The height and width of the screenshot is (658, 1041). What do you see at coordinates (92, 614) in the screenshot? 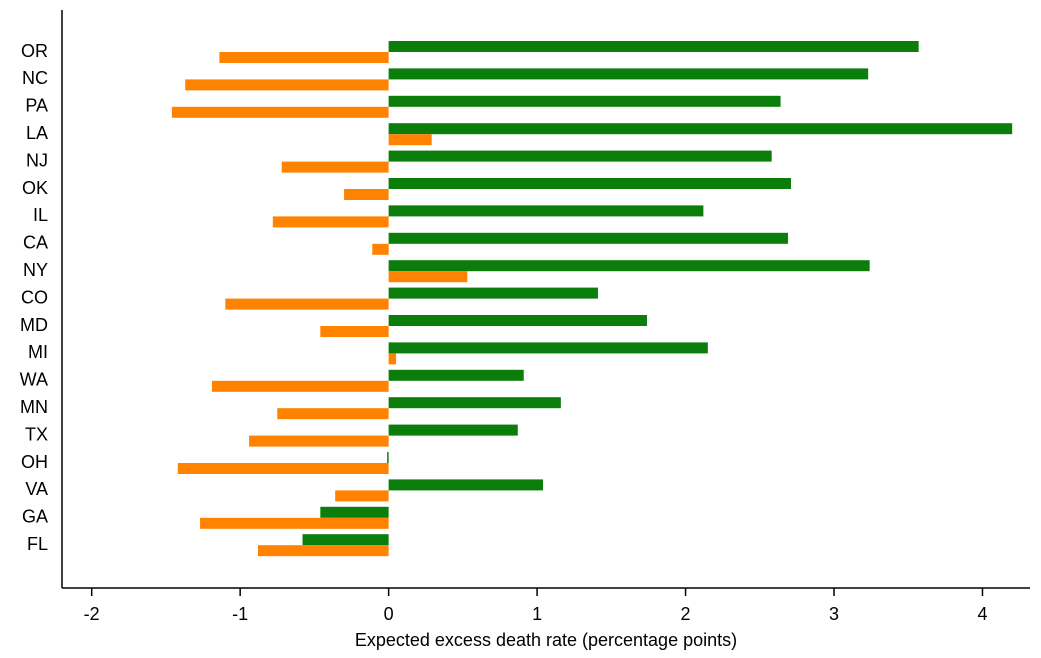
I see `x-tick-label: -2` at bounding box center [92, 614].